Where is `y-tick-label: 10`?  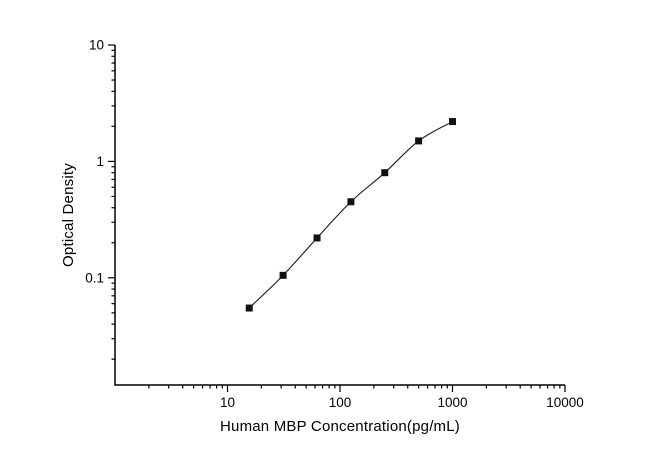
y-tick-label: 10 is located at coordinates (96, 45).